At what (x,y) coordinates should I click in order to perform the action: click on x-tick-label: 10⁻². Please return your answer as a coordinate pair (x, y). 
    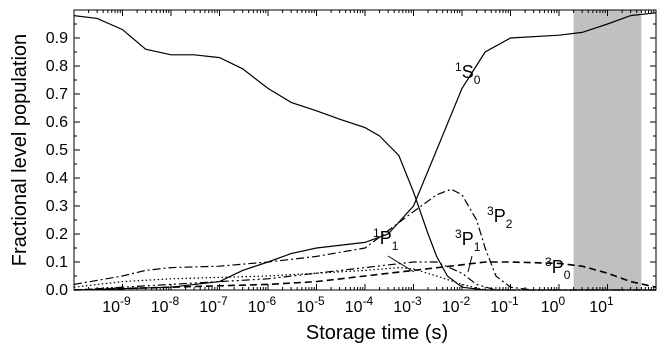
    Looking at the image, I should click on (456, 305).